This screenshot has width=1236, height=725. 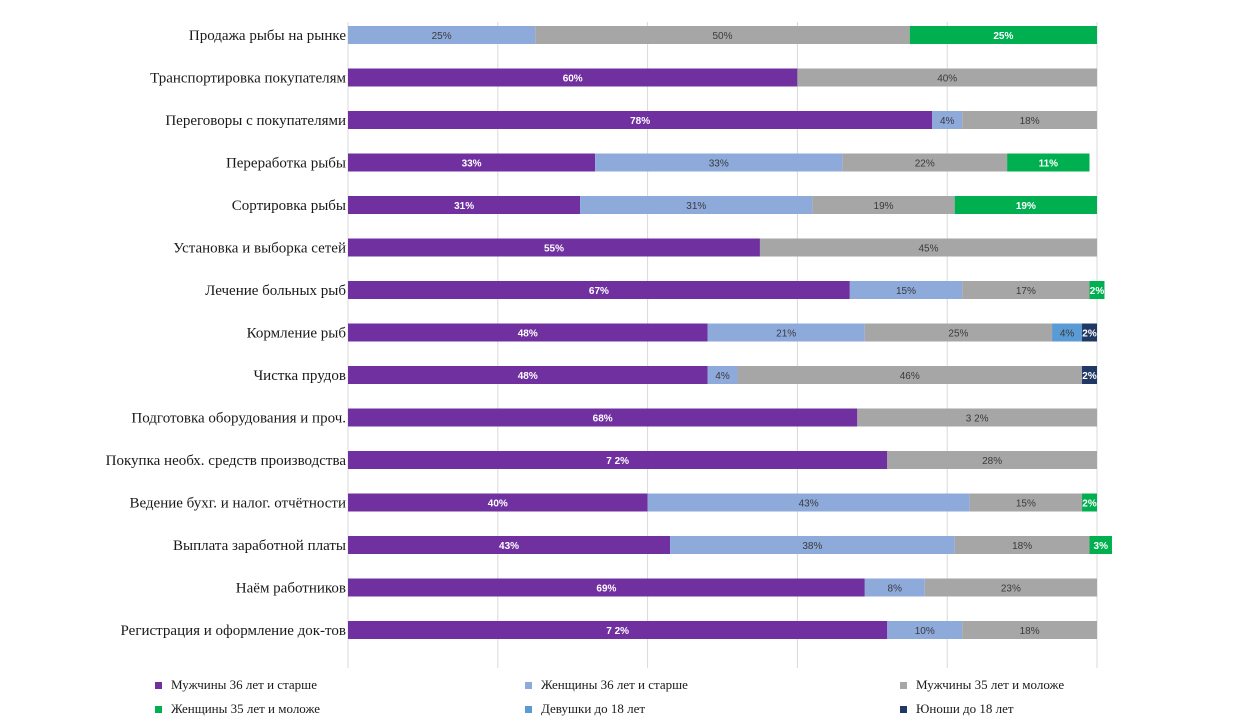 What do you see at coordinates (895, 589) in the screenshot?
I see `data-label: 8%` at bounding box center [895, 589].